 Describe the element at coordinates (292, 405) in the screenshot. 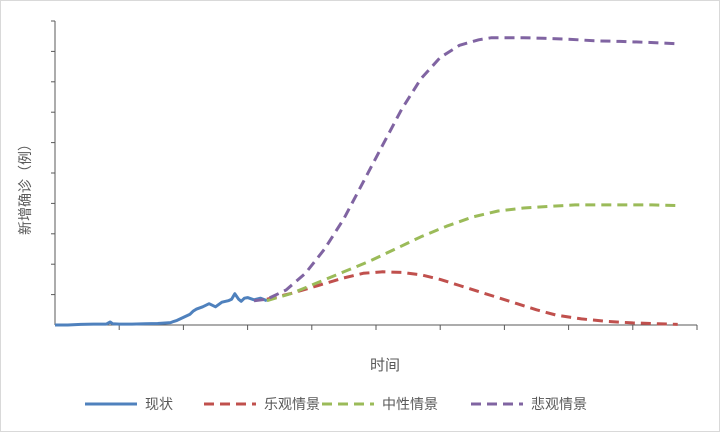

I see `legend-label-2: 乐观情景` at that location.